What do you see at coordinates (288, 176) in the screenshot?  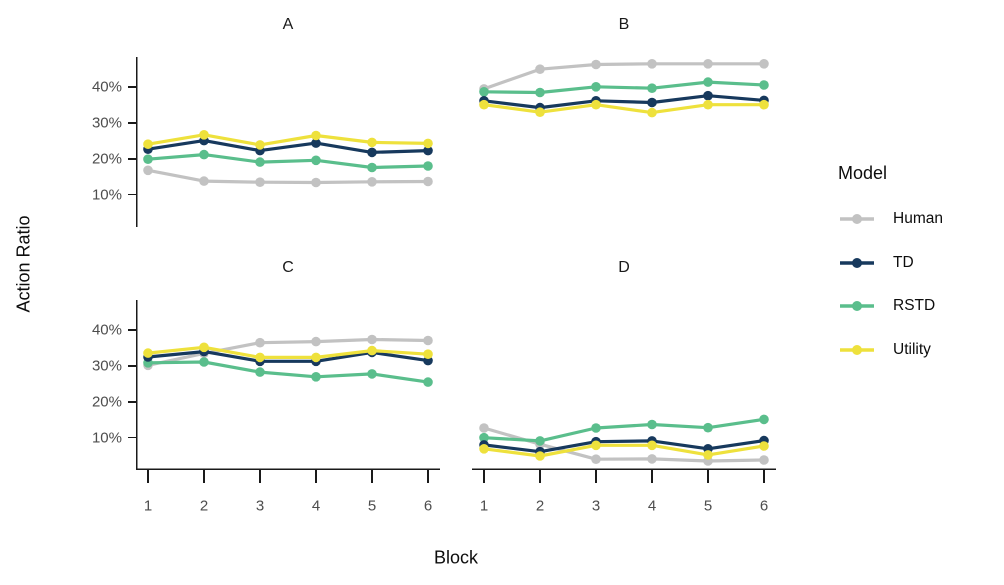 I see `line-A-Human` at bounding box center [288, 176].